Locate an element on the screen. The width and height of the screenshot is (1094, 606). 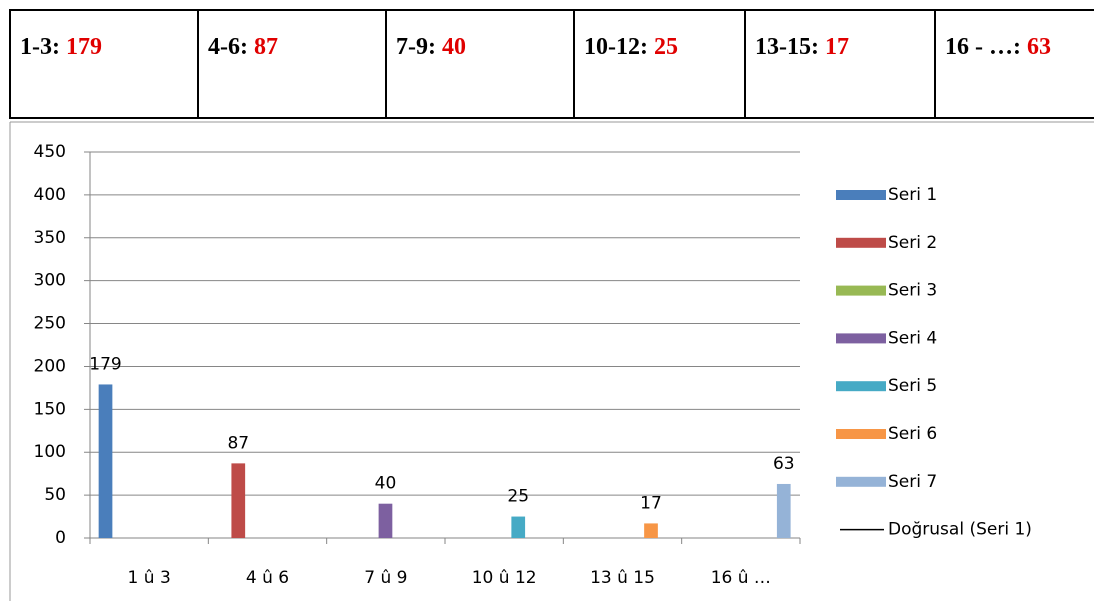
data-label: 87 is located at coordinates (238, 443).